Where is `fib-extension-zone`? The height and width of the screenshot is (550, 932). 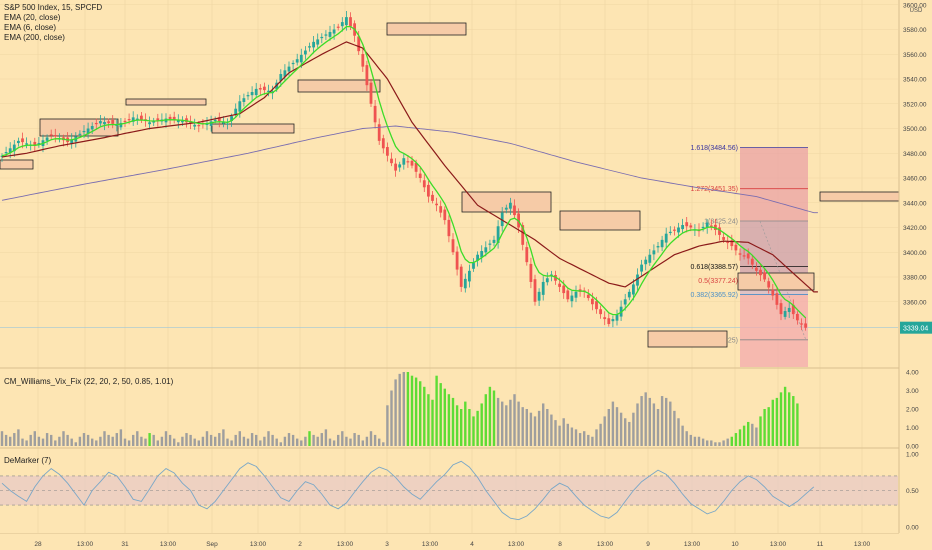
fib-extension-zone is located at coordinates (774, 184).